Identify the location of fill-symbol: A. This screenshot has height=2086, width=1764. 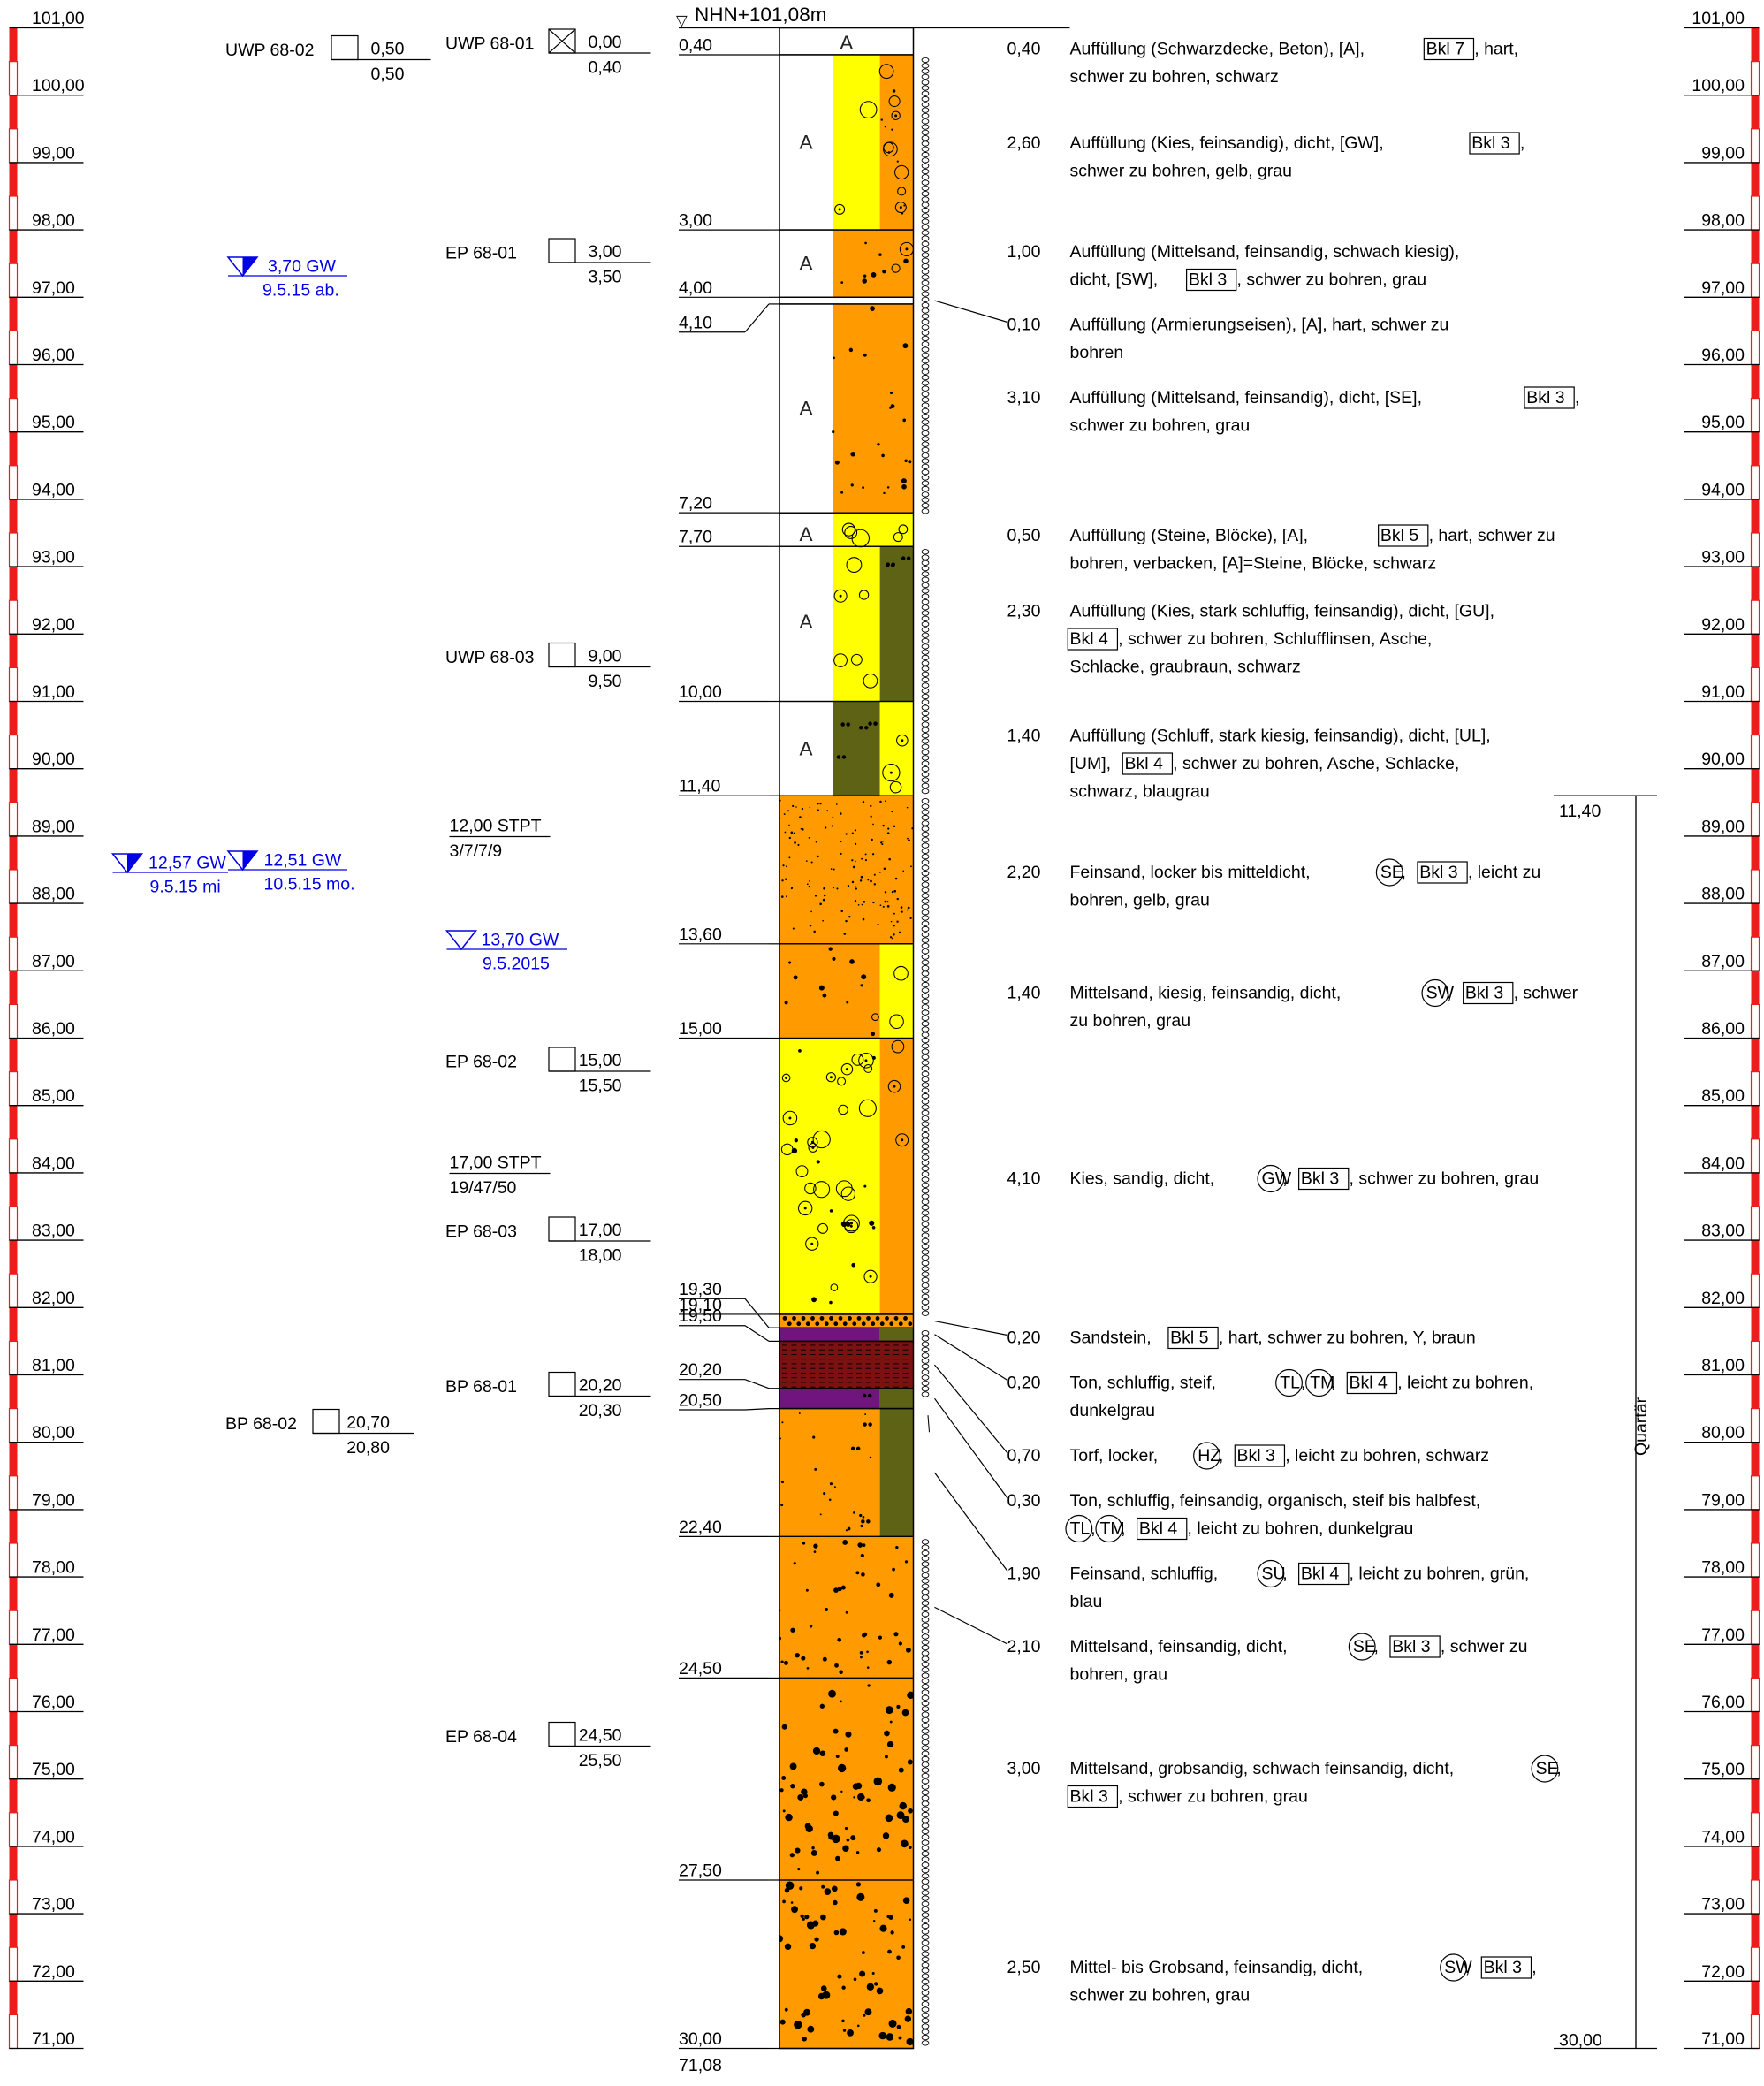
(805, 409).